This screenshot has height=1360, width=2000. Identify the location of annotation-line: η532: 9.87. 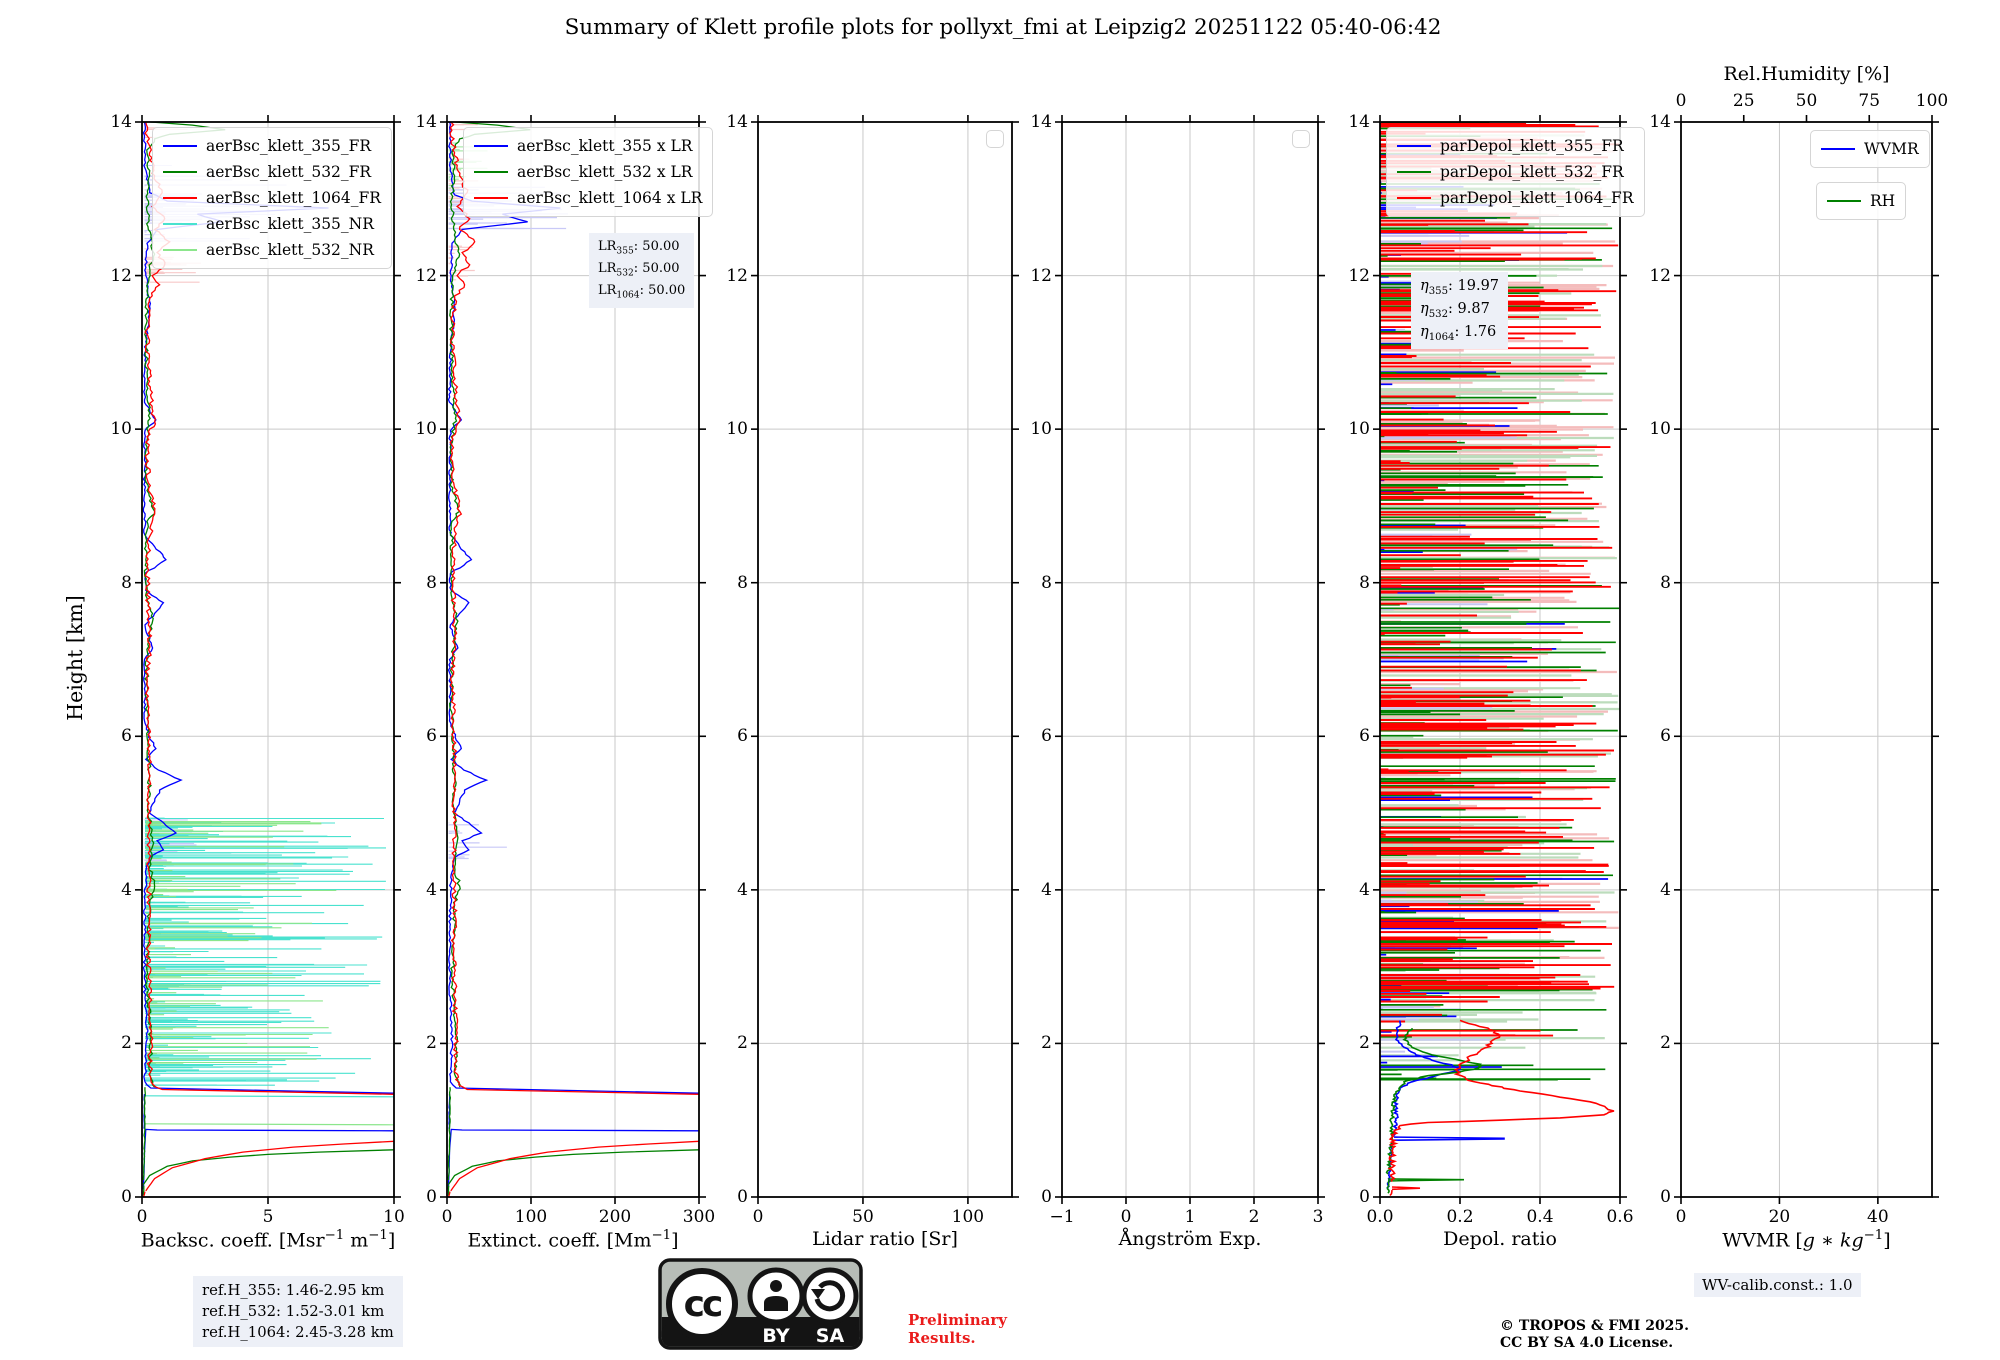
(1459, 310).